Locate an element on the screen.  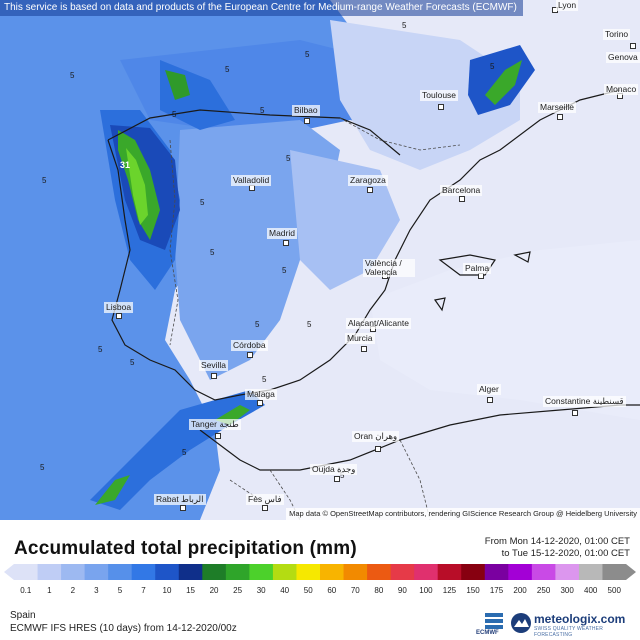
city-label-valladolid: Valladolid is located at coordinates (251, 180).